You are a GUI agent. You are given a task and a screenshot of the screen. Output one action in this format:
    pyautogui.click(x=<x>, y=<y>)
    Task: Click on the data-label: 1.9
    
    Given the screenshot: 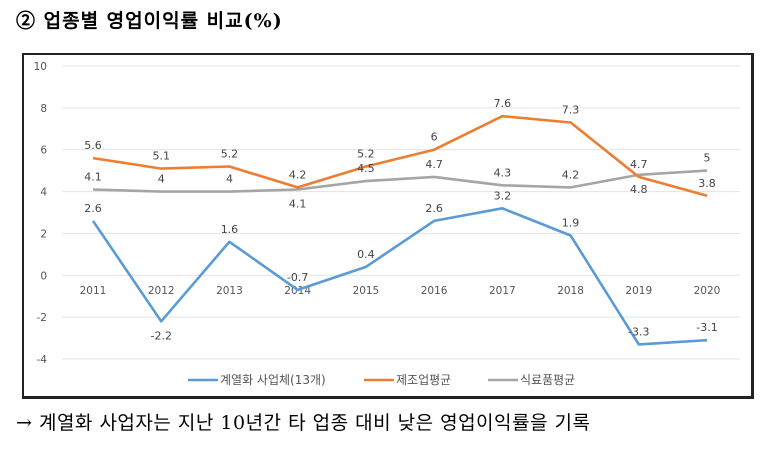 What is the action you would take?
    pyautogui.click(x=571, y=223)
    